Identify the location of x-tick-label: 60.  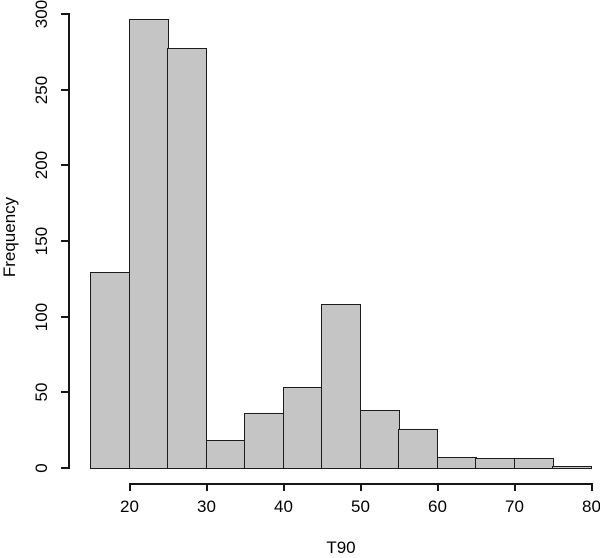
(437, 506).